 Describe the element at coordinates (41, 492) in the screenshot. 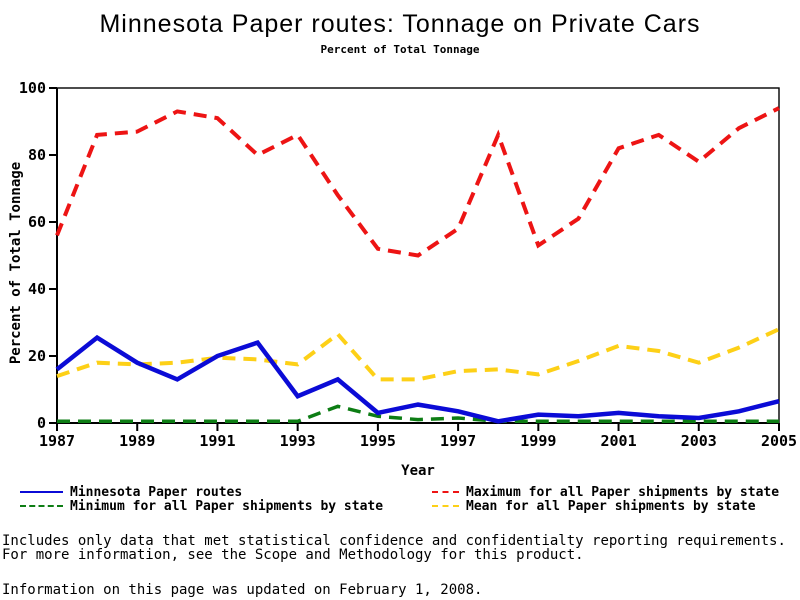

I see `minnesota-line-swatch` at that location.